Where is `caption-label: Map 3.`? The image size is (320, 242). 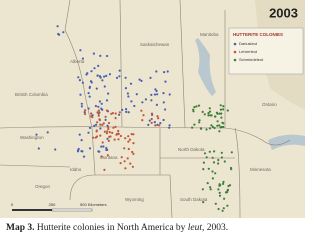 caption-label: Map 3. is located at coordinates (20, 228).